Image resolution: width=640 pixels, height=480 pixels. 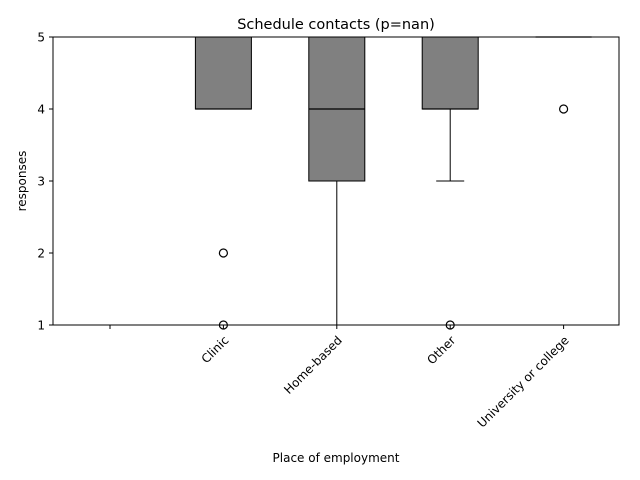 I want to click on x-tick-label: Other, so click(x=441, y=350).